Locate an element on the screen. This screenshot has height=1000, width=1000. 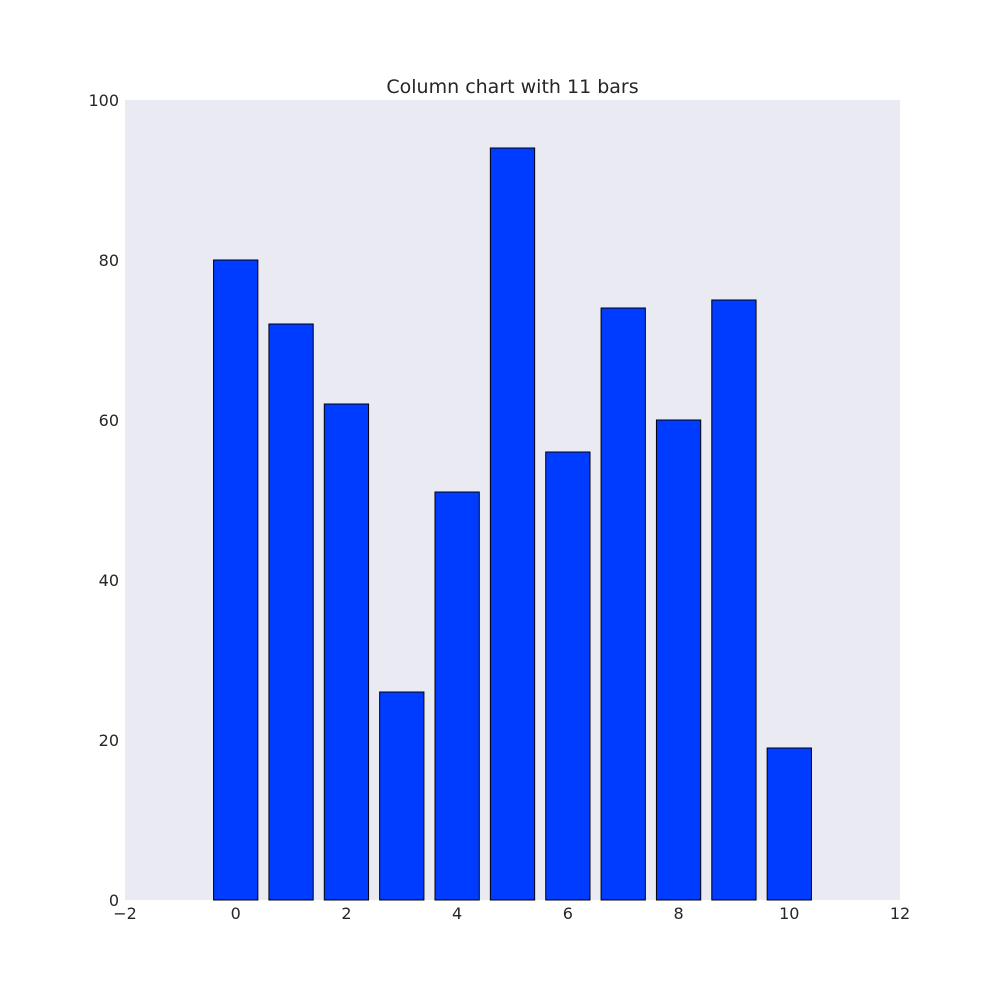
x-tick-label: −2 is located at coordinates (125, 913).